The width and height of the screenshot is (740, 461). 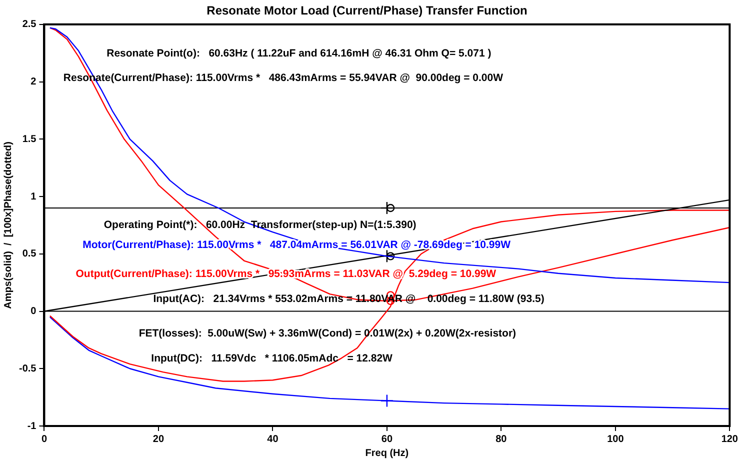 What do you see at coordinates (367, 11) in the screenshot?
I see `chart-title: Resonate Motor Load (Current/Phase) Transfer Function` at bounding box center [367, 11].